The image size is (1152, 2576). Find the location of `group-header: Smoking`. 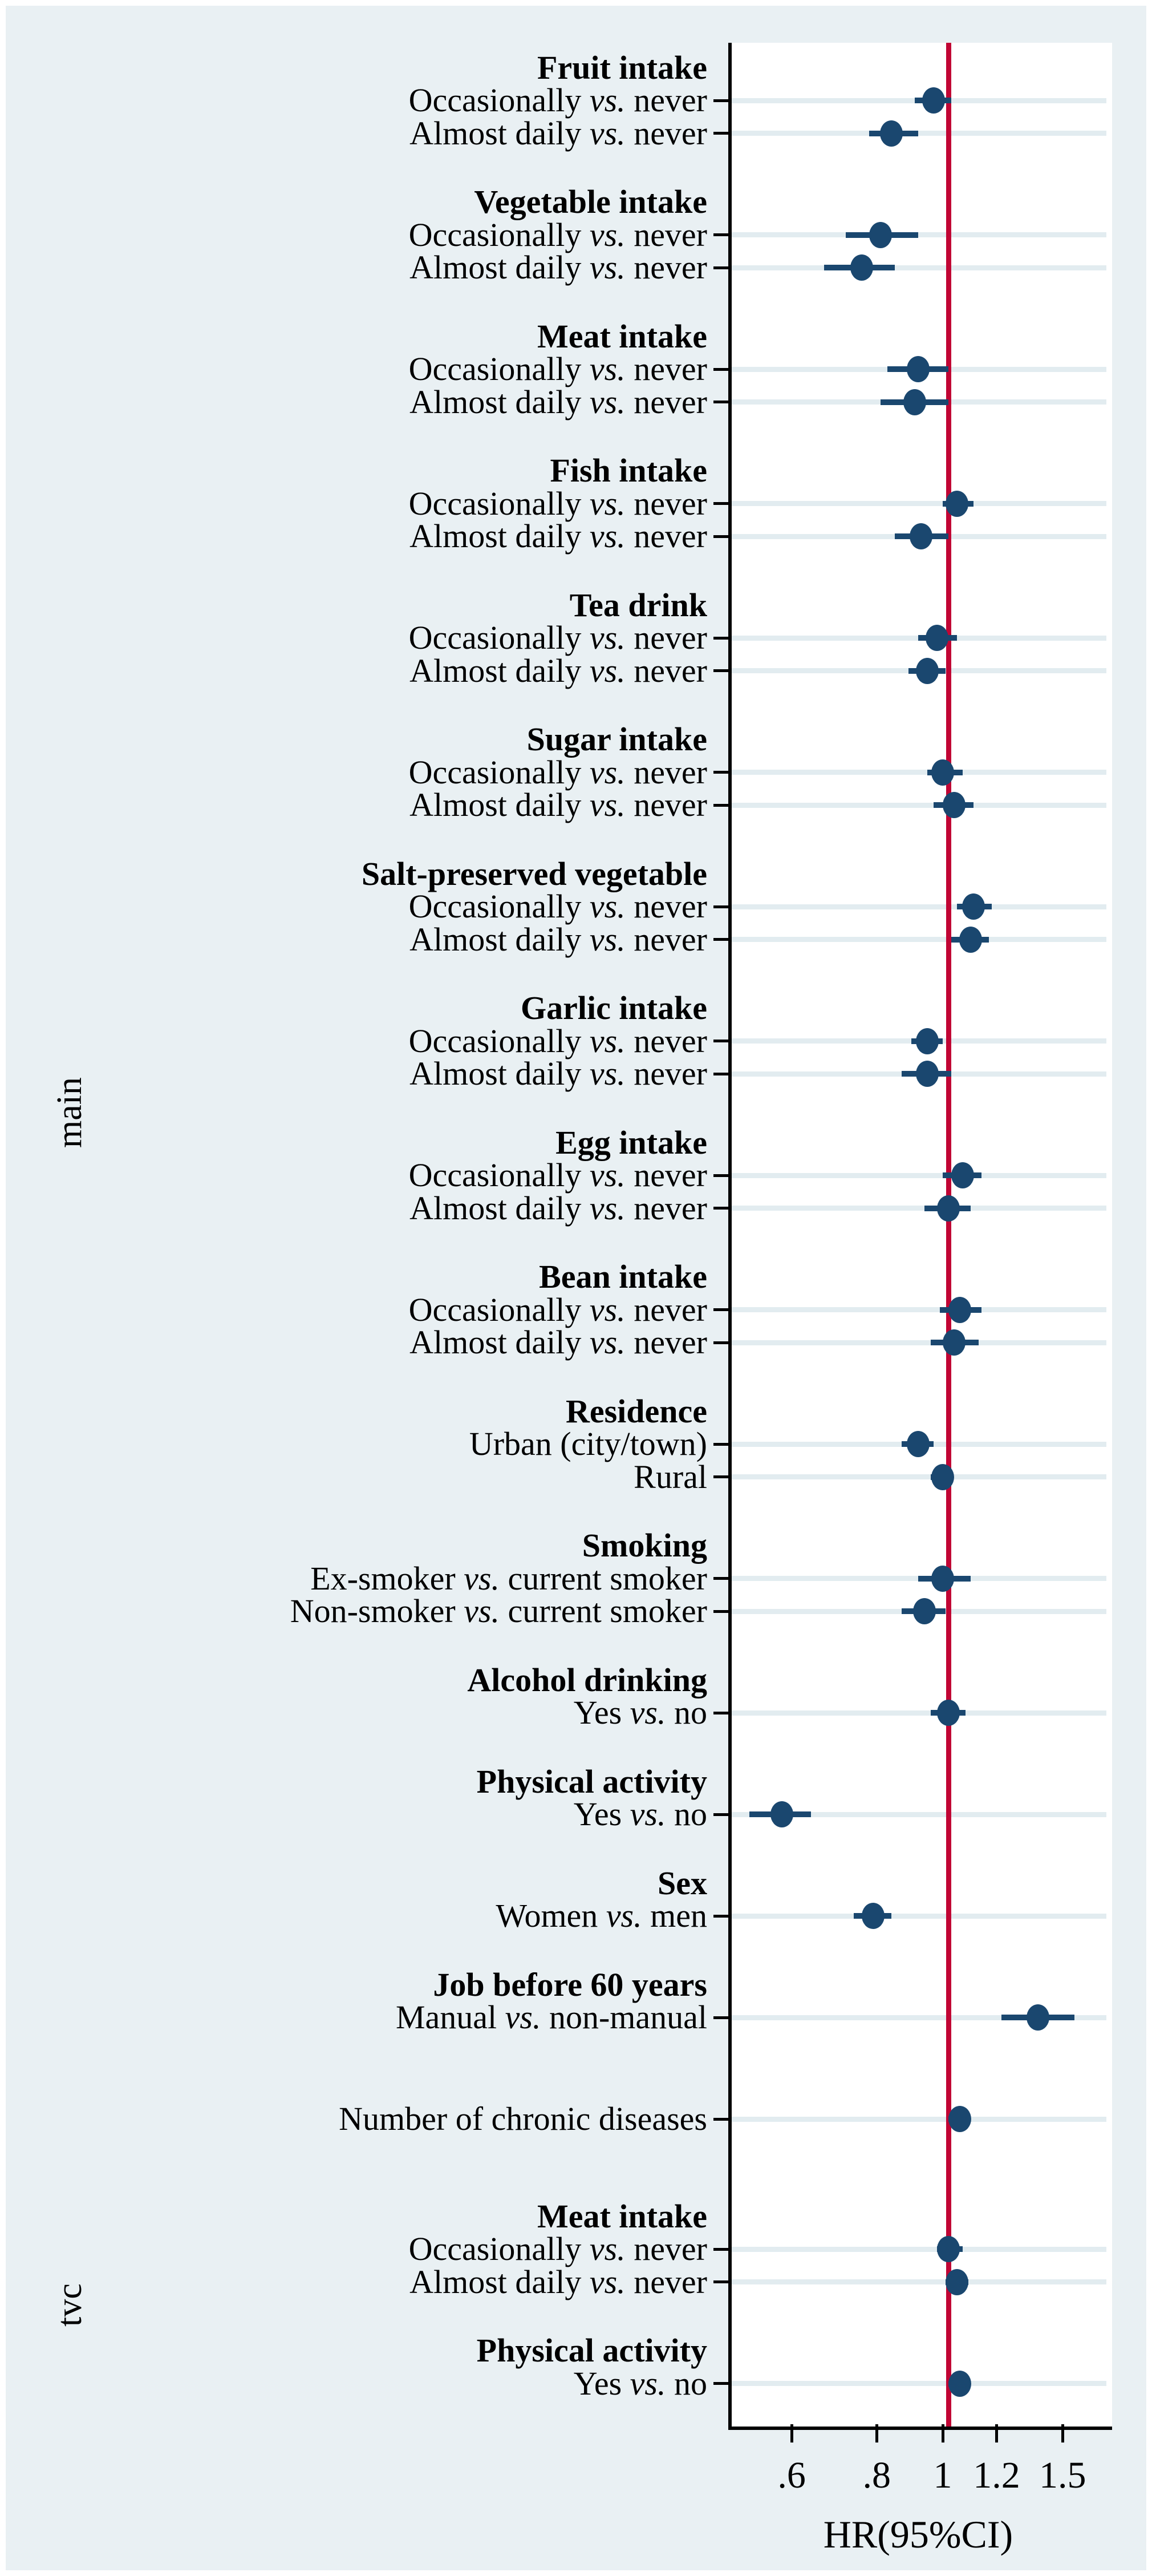

group-header: Smoking is located at coordinates (644, 1545).